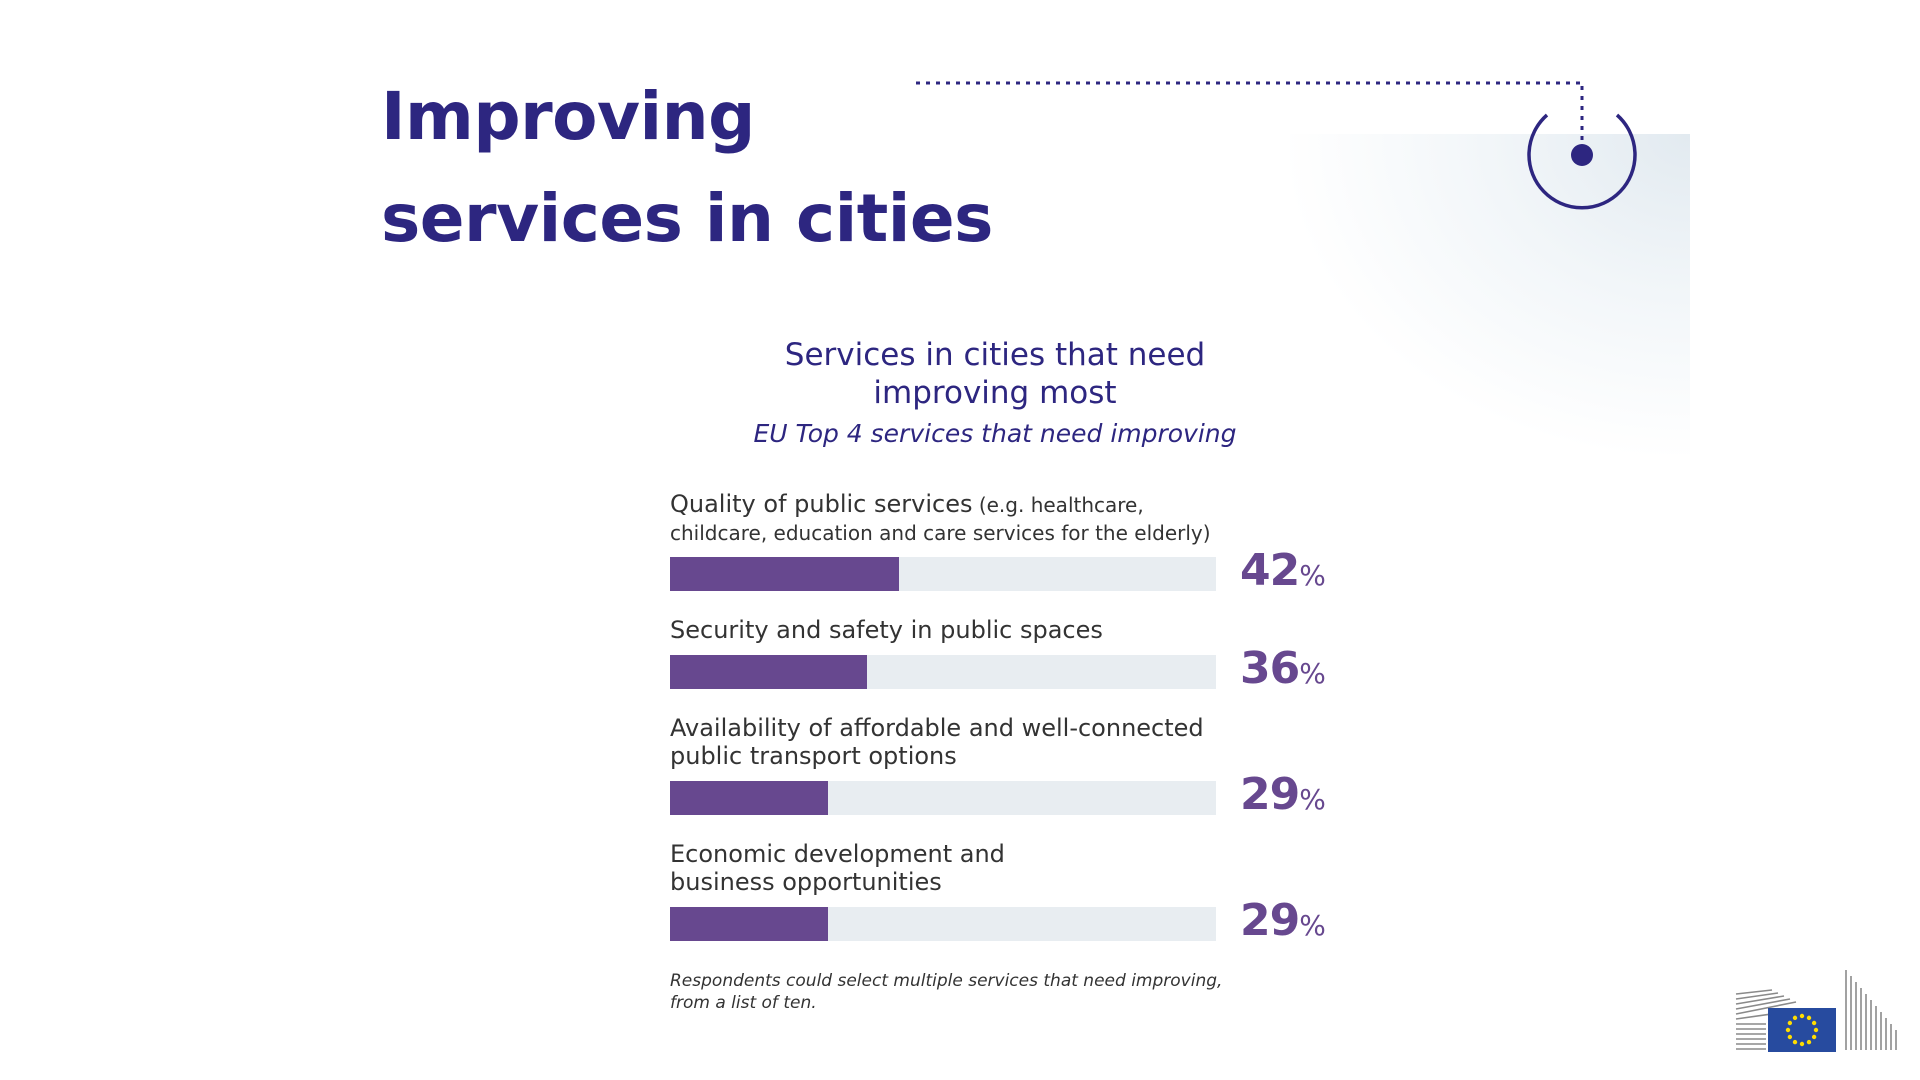 The height and width of the screenshot is (1080, 1920). I want to click on footnote-line-2: from a list of ten., so click(743, 1003).